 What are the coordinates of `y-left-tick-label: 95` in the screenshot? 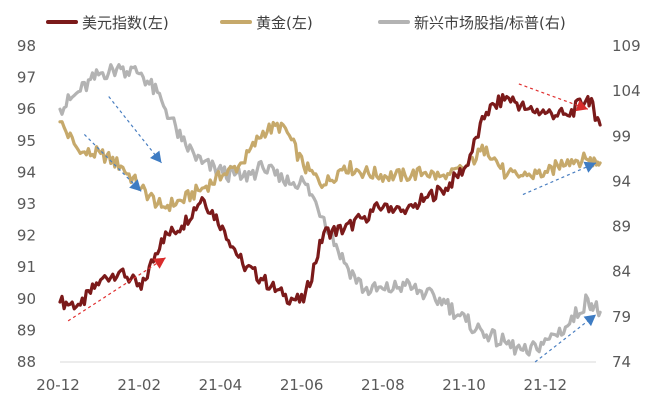 It's located at (26, 141).